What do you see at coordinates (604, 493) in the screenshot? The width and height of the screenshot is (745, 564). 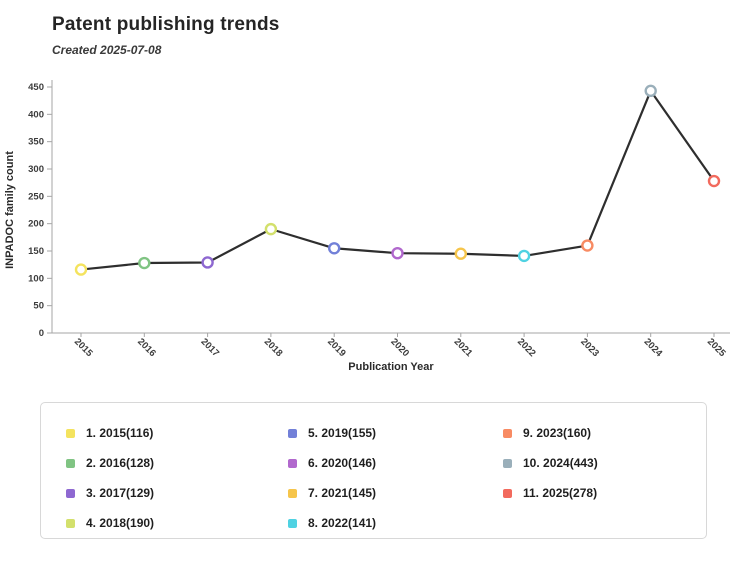 I see `legend-item-11: 11. 2025(278)` at bounding box center [604, 493].